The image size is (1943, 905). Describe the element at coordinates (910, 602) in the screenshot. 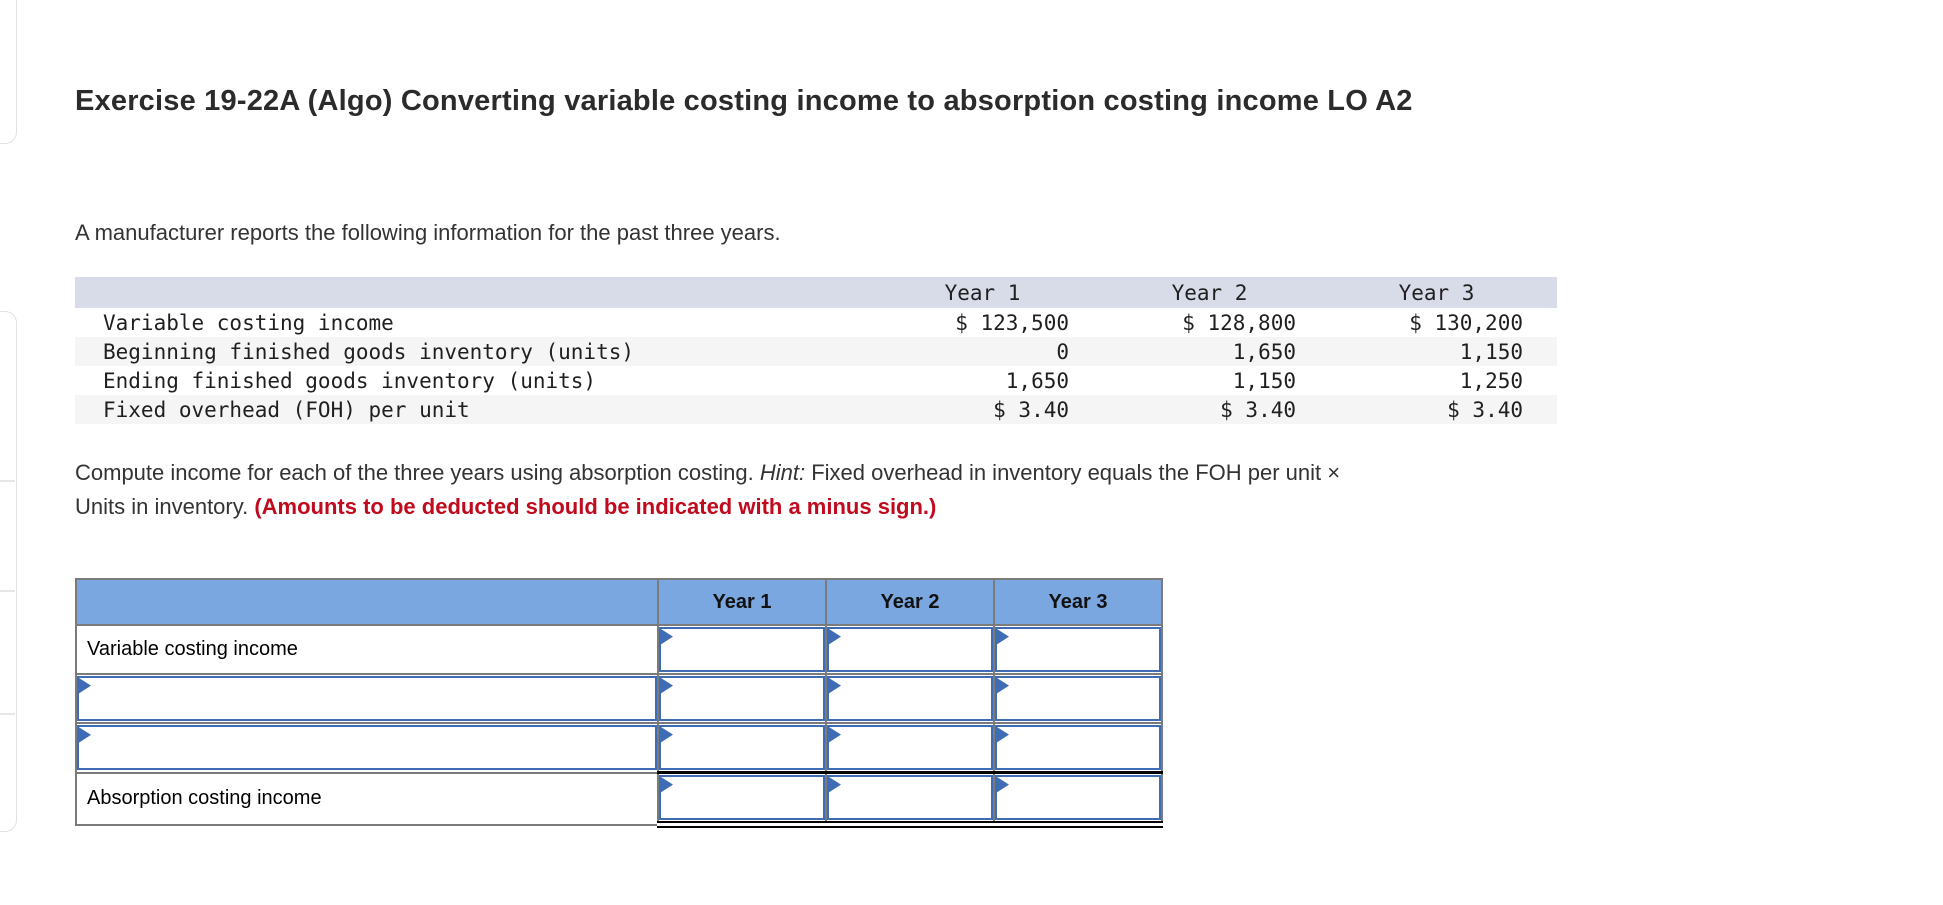

I see `answer-header-year2: Year 2` at that location.